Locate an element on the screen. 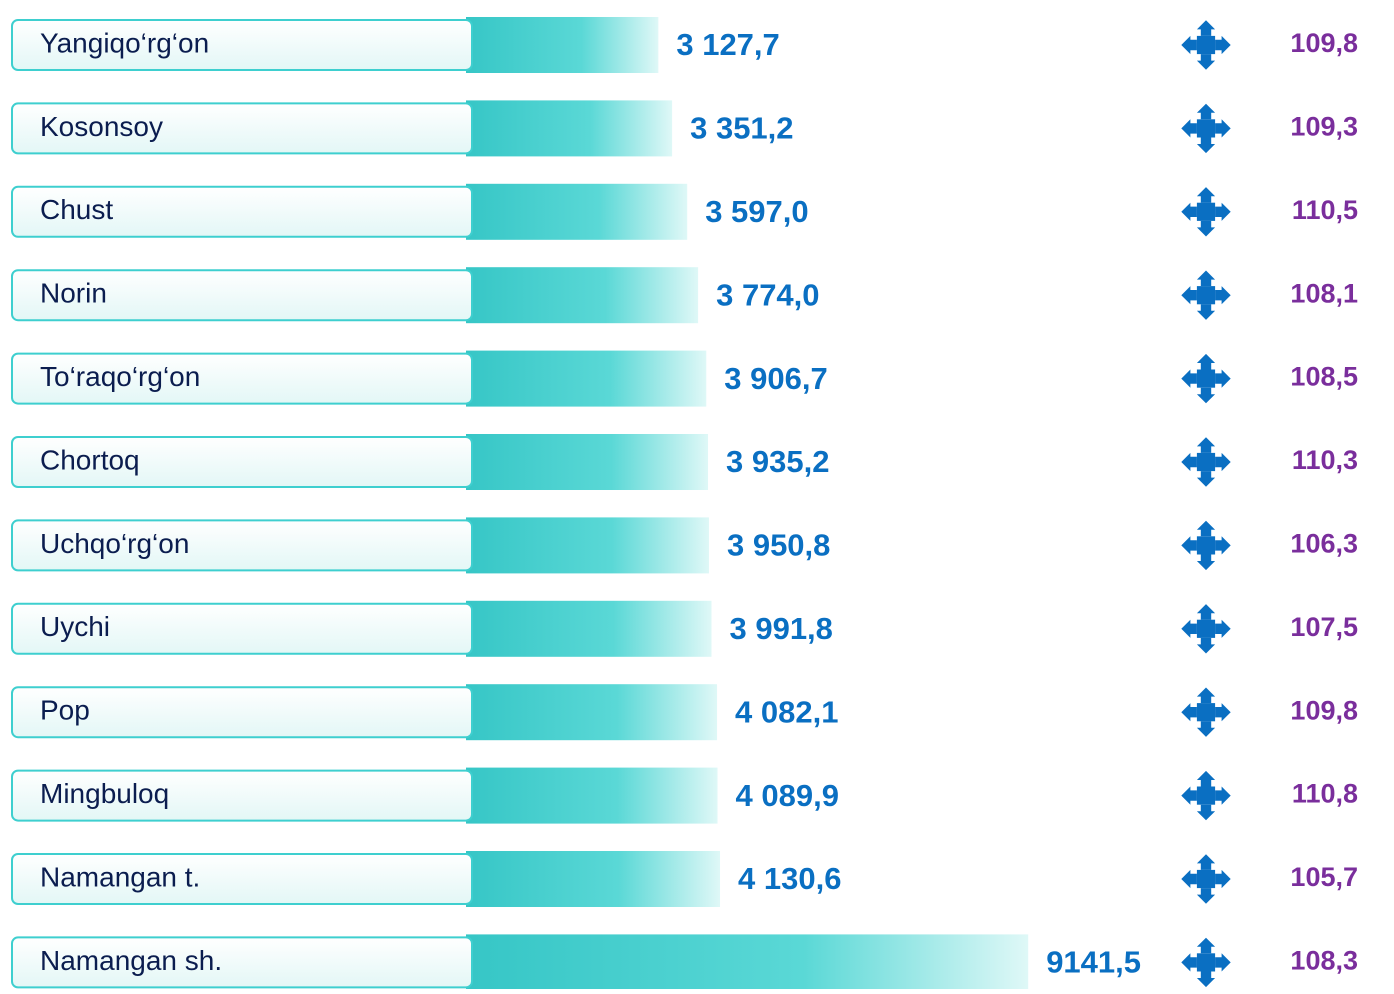  growth-label: 108,3 is located at coordinates (1324, 961).